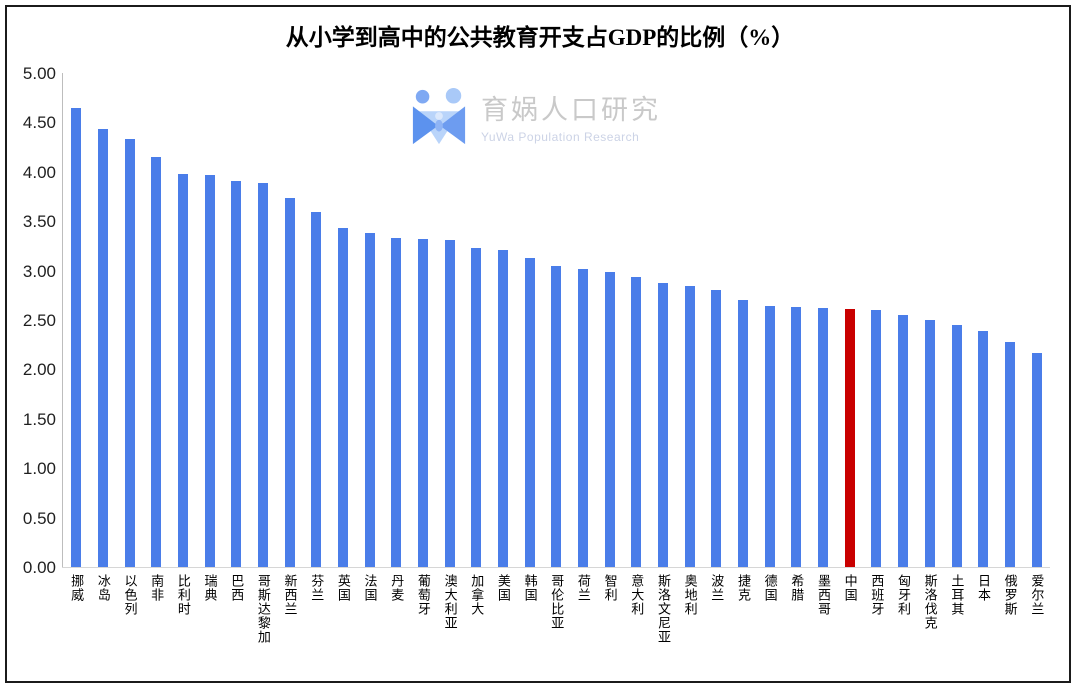 The image size is (1080, 692). Describe the element at coordinates (930, 602) in the screenshot. I see `x-axis-label: 斯洛伐克` at that location.